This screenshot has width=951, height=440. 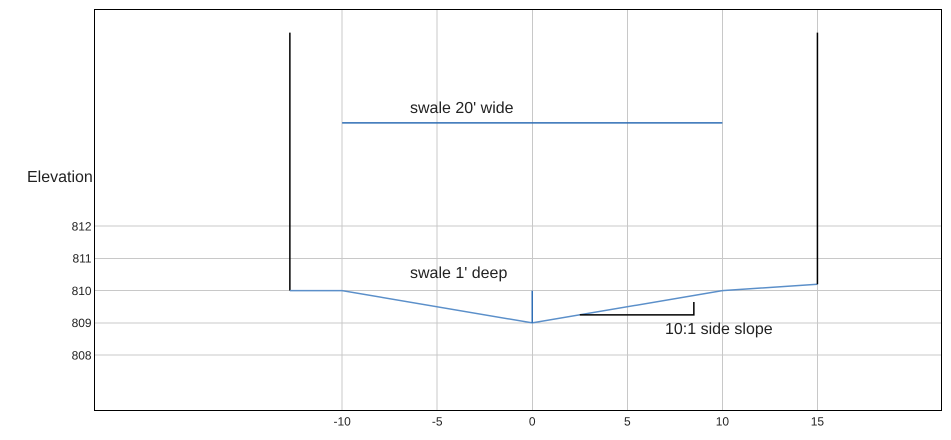 I want to click on x-tick-label: -5, so click(x=437, y=421).